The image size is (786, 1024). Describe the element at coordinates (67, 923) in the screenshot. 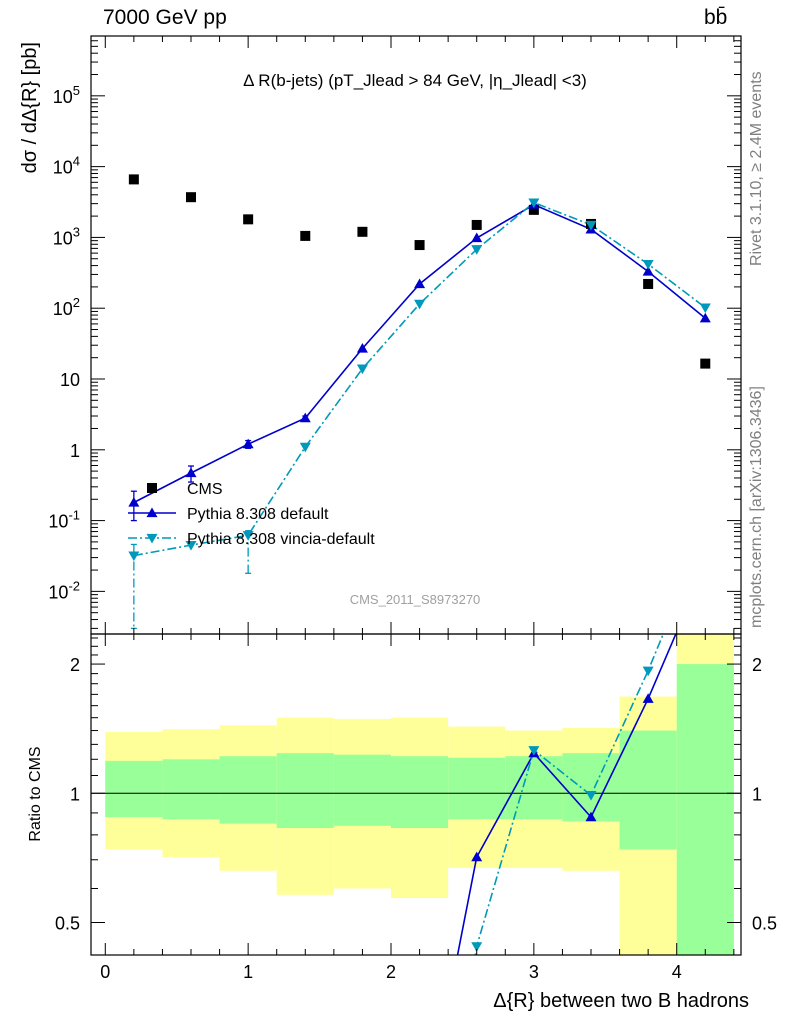

I see `ratio-y-tick-label-left: 0.5` at that location.